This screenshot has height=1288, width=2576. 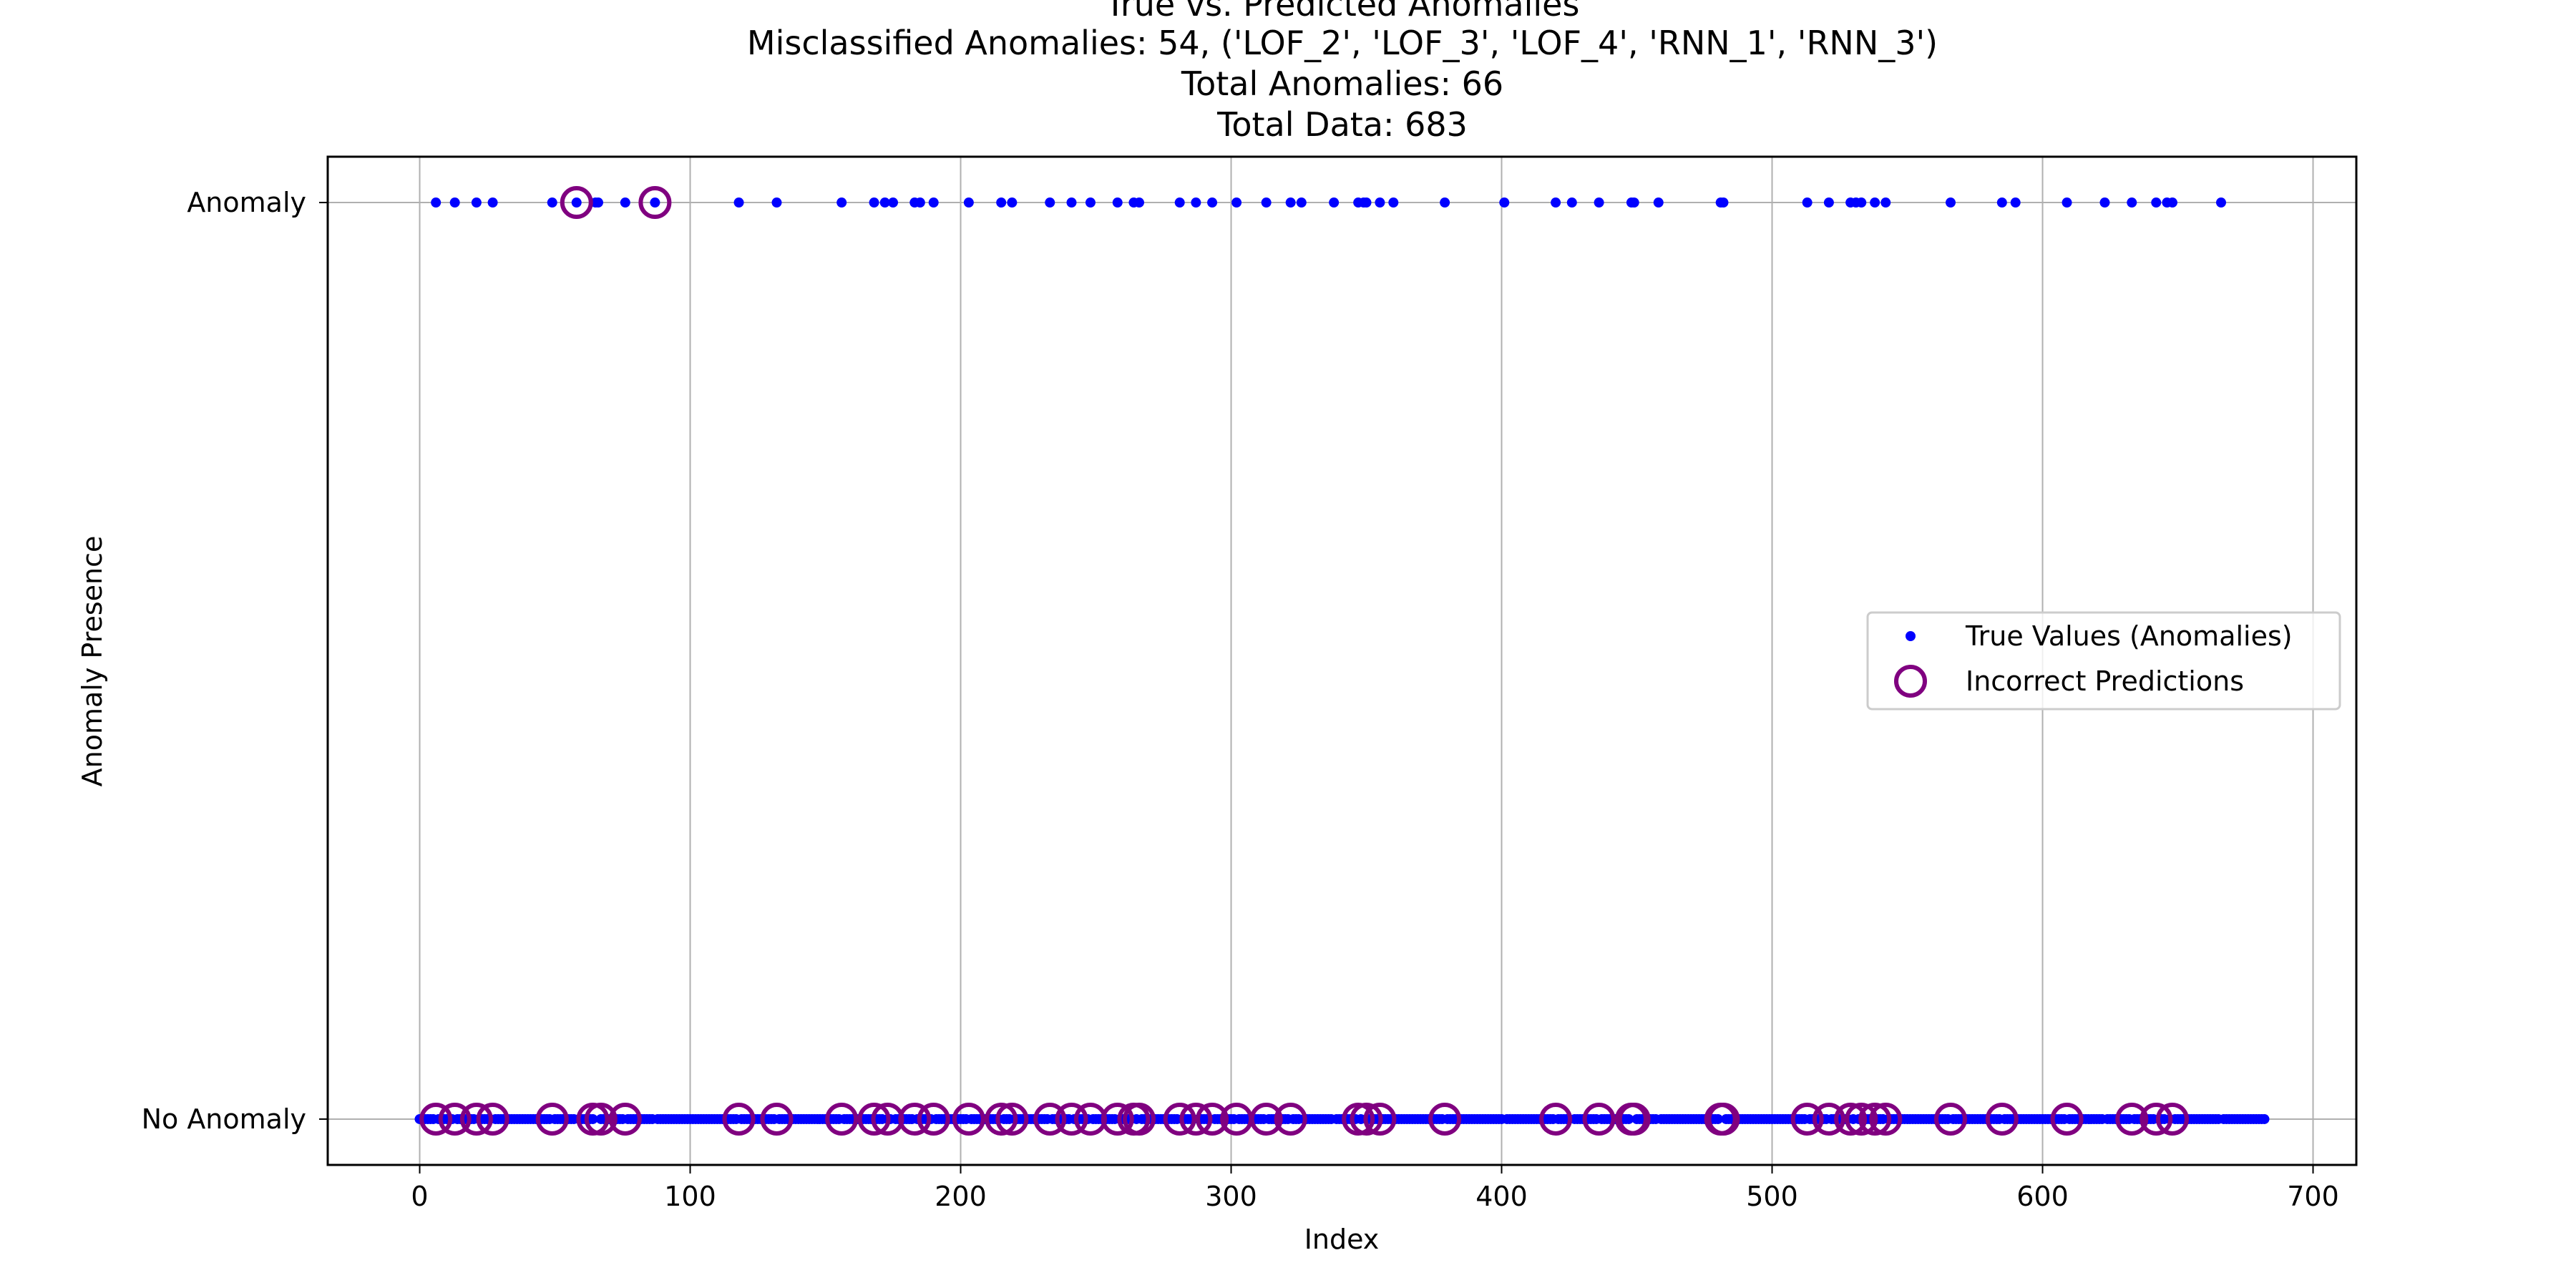 What do you see at coordinates (1342, 1239) in the screenshot?
I see `x-axis-label: Index` at bounding box center [1342, 1239].